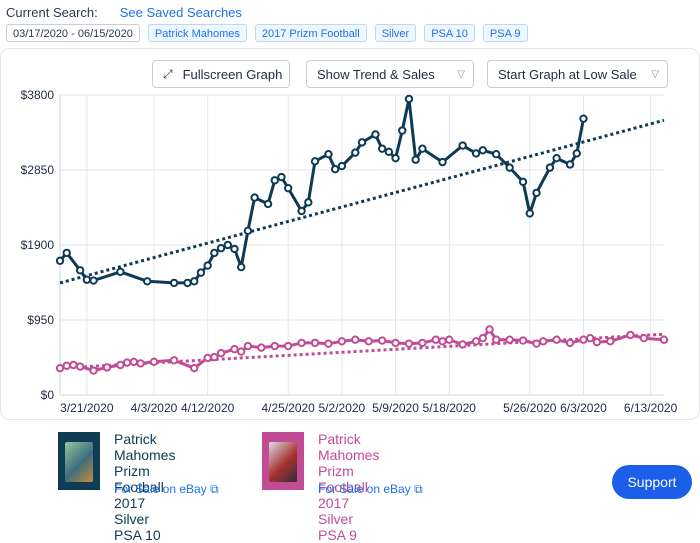 The height and width of the screenshot is (543, 700). I want to click on fullscreen-icon: ⤢, so click(168, 73).